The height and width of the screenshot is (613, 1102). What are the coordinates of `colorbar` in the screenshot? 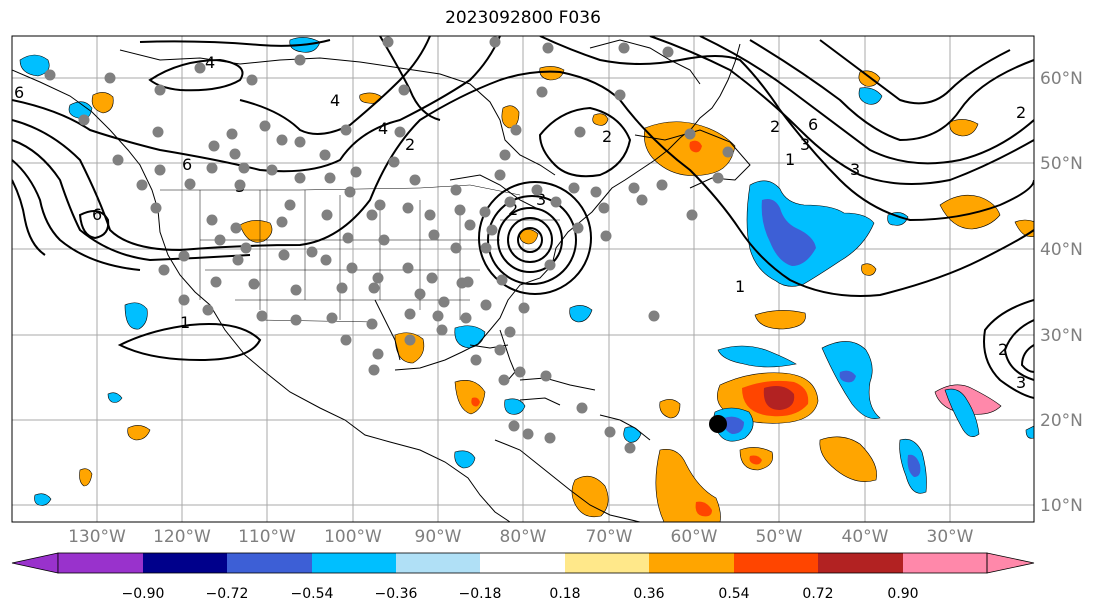 It's located at (523, 563).